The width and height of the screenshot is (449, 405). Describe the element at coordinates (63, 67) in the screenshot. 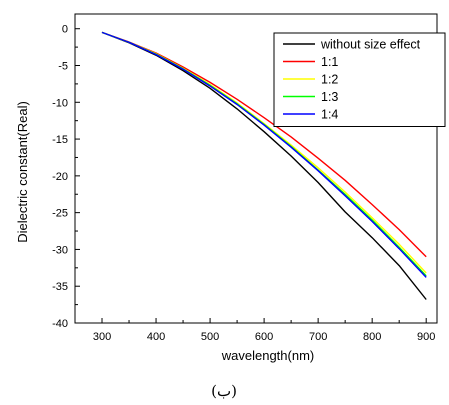

I see `y-tick-label: -5` at that location.